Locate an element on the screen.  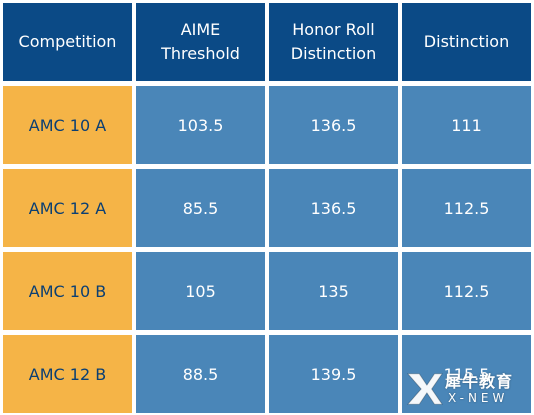
row-label: AMC 10 A is located at coordinates (67, 125).